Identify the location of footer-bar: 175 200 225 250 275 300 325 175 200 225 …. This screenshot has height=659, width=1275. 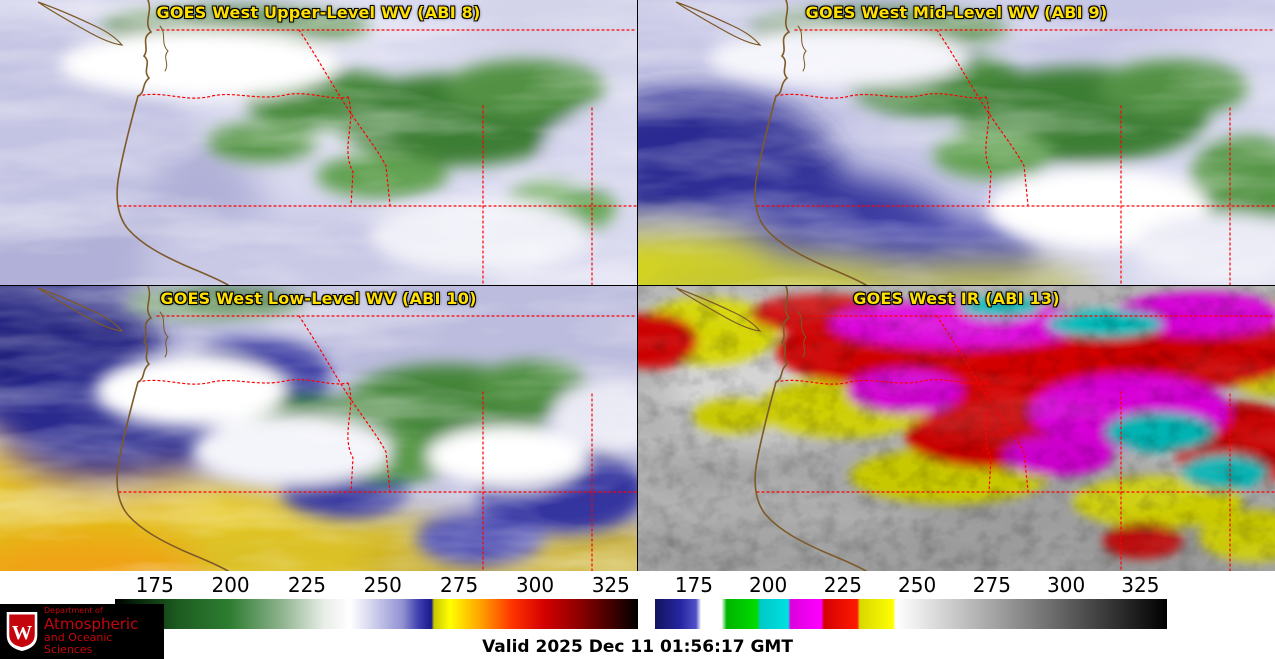
(637, 615).